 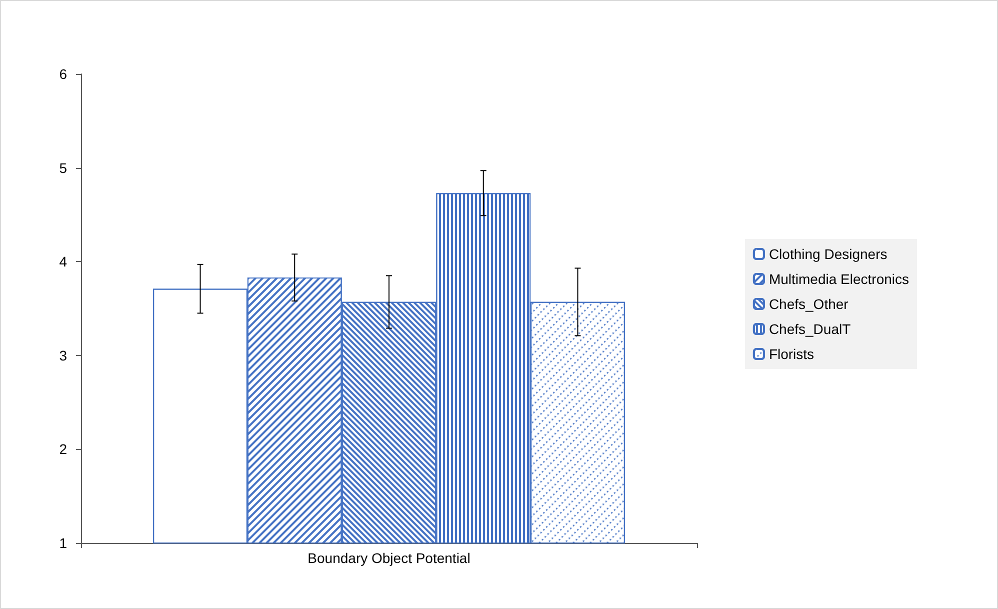 What do you see at coordinates (389, 558) in the screenshot?
I see `x-tick-label: Boundary Object Potential` at bounding box center [389, 558].